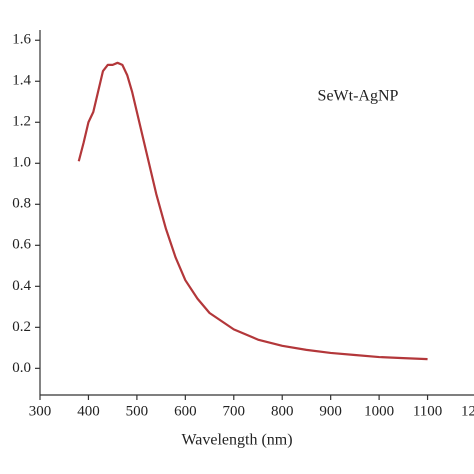  What do you see at coordinates (137, 411) in the screenshot?
I see `x-tick-label: 500` at bounding box center [137, 411].